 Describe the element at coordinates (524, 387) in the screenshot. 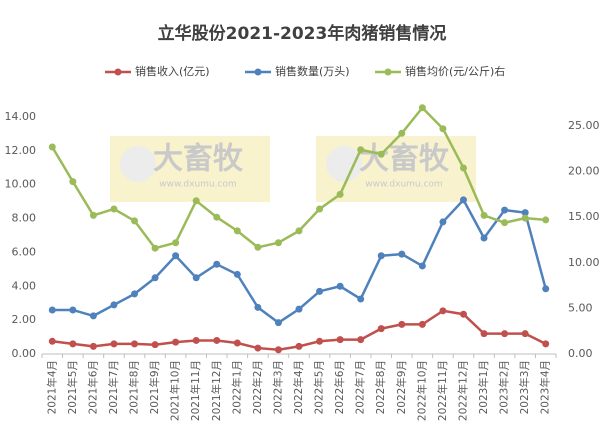

I see `x-tick-label: 2023年3月` at that location.